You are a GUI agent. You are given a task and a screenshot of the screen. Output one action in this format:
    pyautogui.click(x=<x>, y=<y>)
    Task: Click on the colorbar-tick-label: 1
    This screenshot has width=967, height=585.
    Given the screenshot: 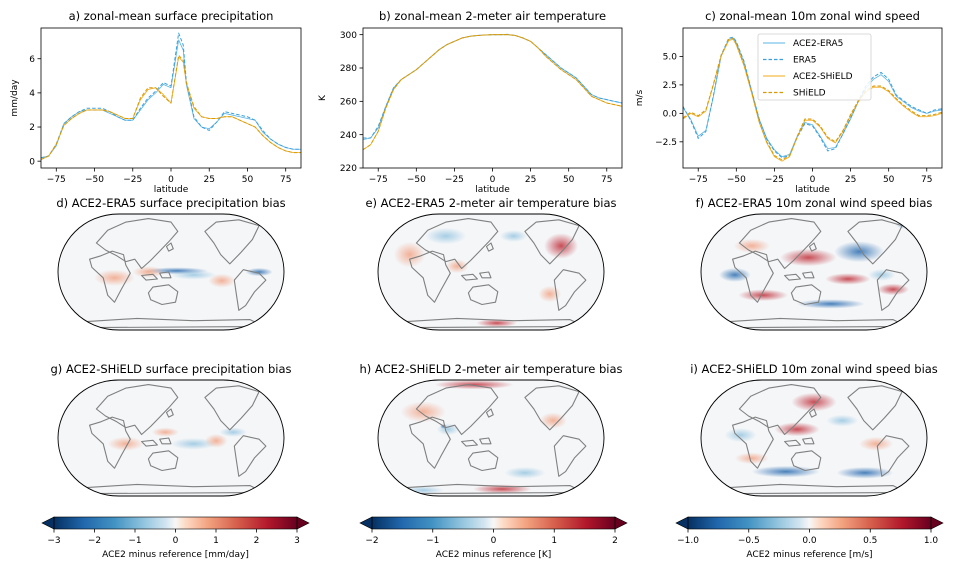 What is the action you would take?
    pyautogui.click(x=554, y=541)
    